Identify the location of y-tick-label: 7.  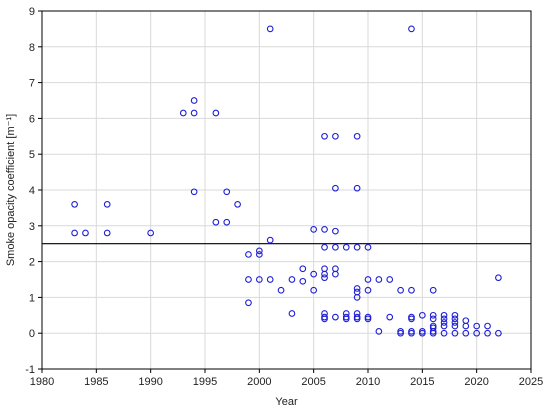
(32, 84).